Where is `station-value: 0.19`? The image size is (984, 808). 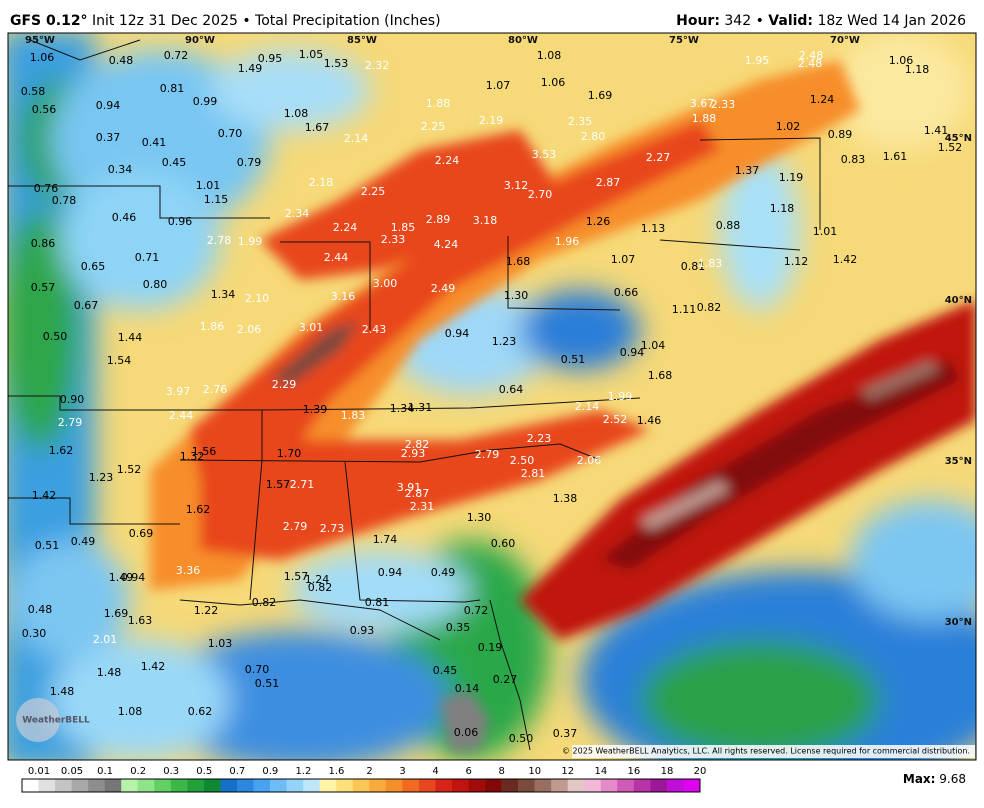 station-value: 0.19 is located at coordinates (490, 647).